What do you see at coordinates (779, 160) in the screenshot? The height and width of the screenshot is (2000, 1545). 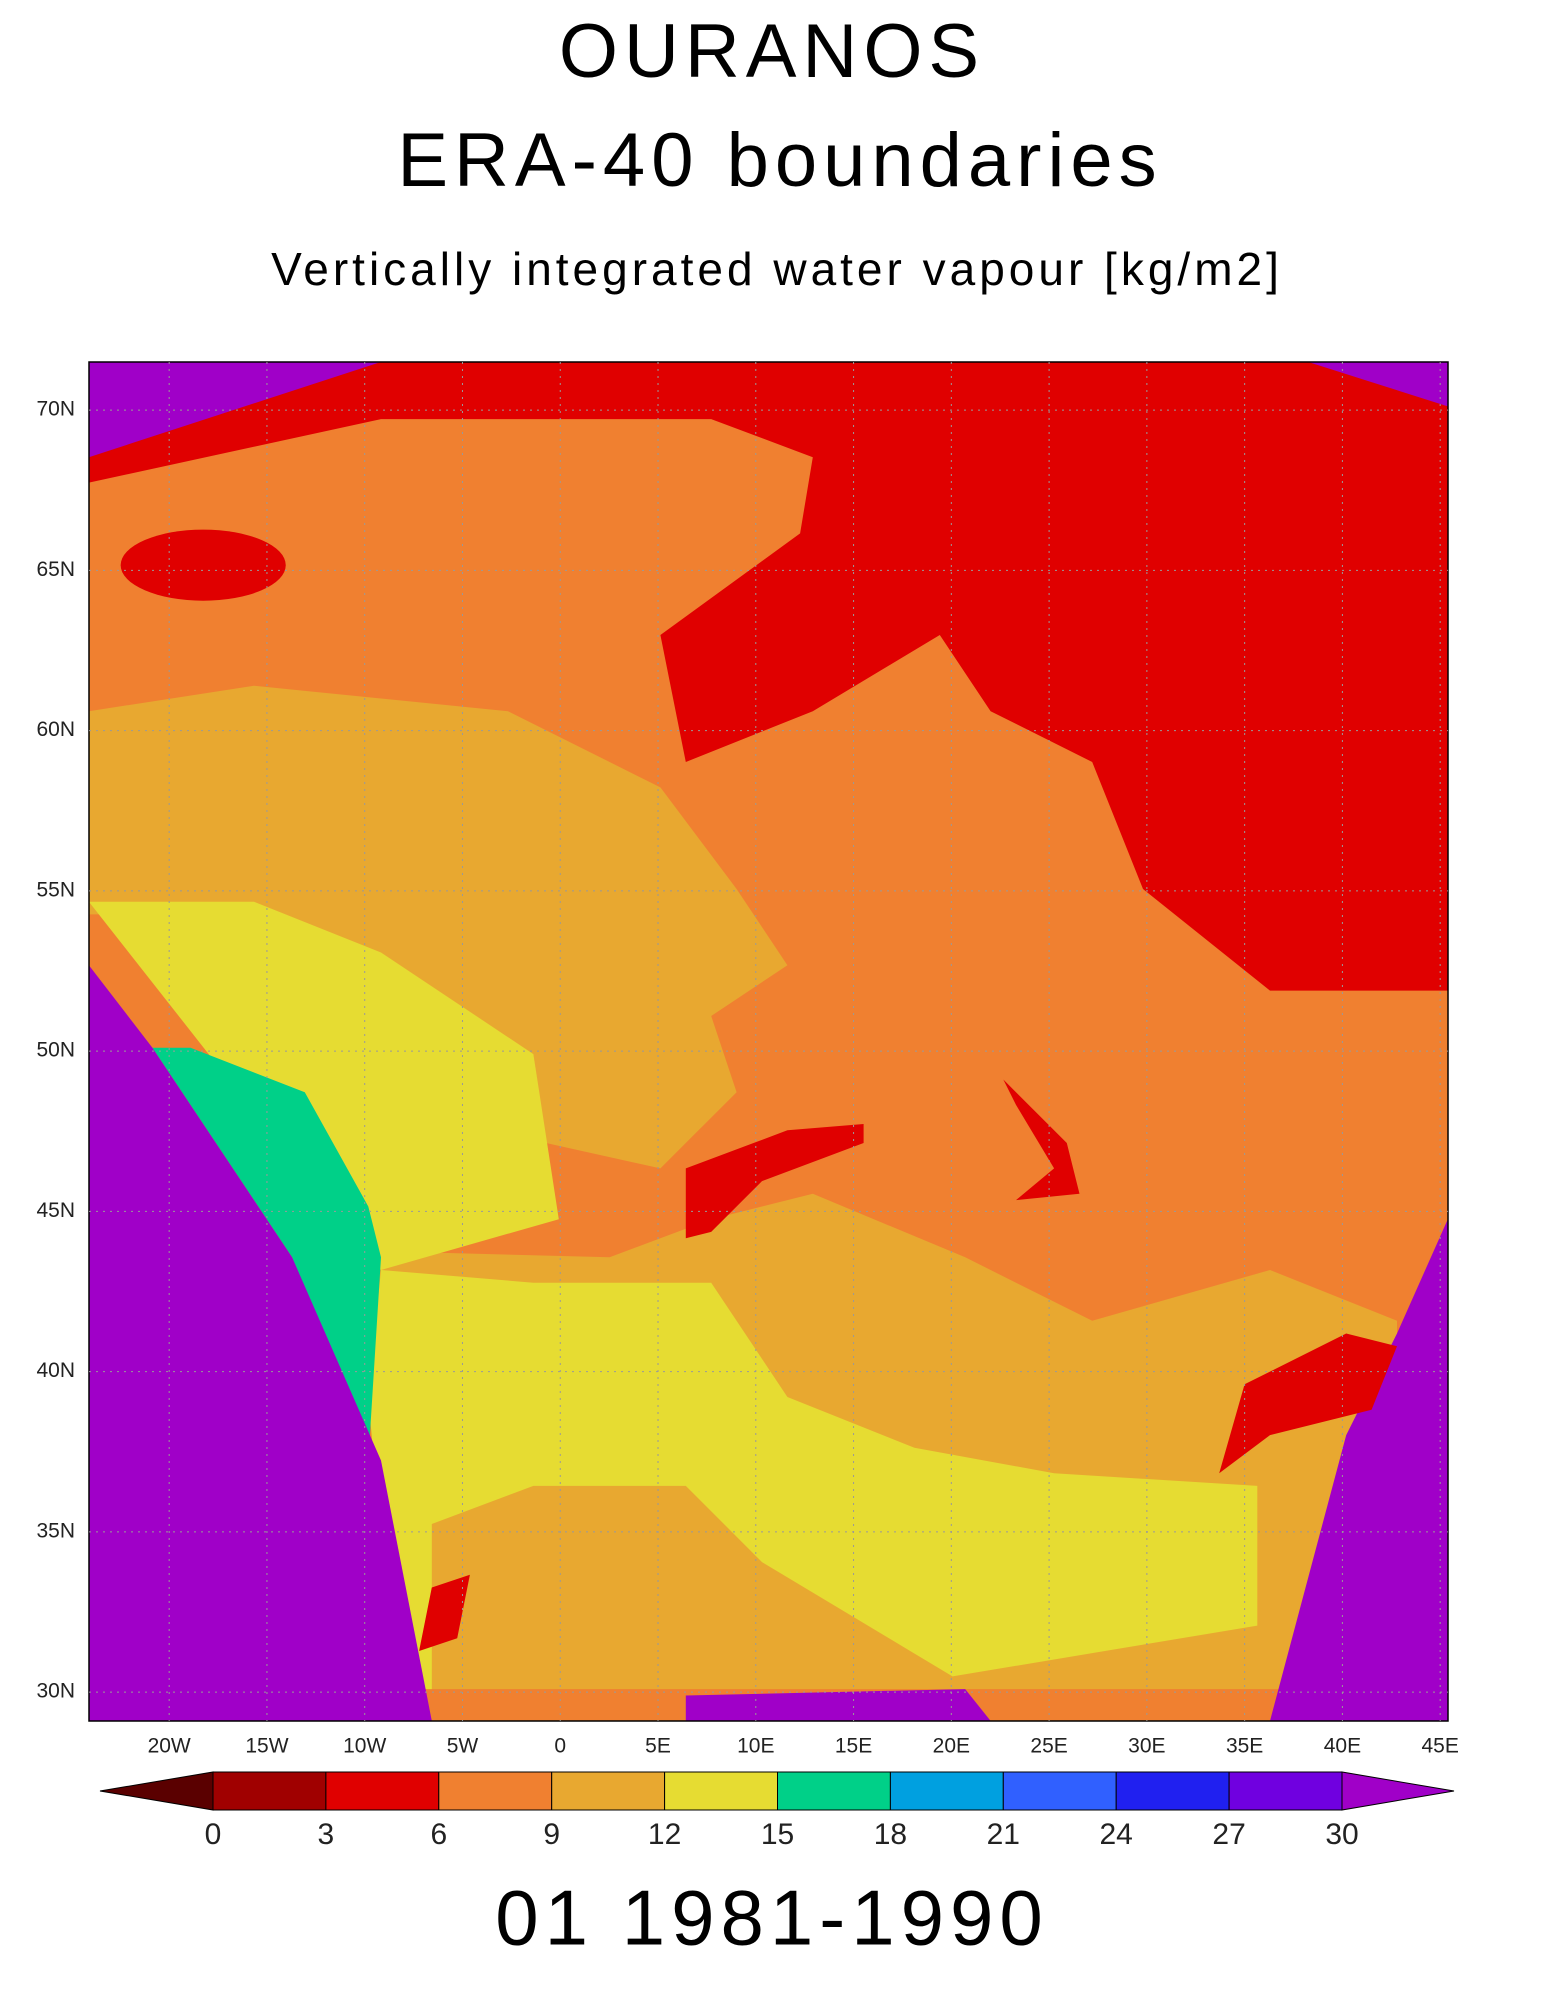 I see `subtitle: ERA-40 boundaries` at bounding box center [779, 160].